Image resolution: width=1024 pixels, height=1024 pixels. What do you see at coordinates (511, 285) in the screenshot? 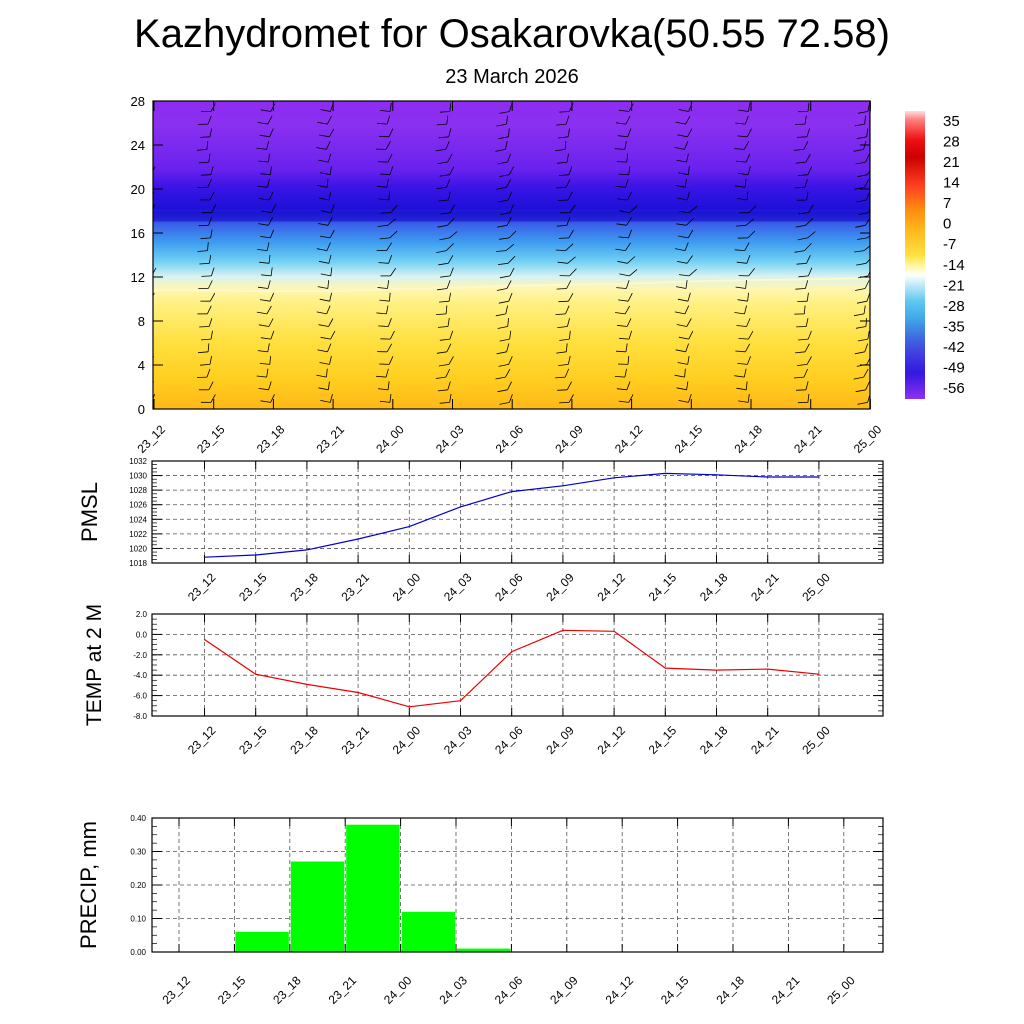
I see `freezing-level-line` at bounding box center [511, 285].